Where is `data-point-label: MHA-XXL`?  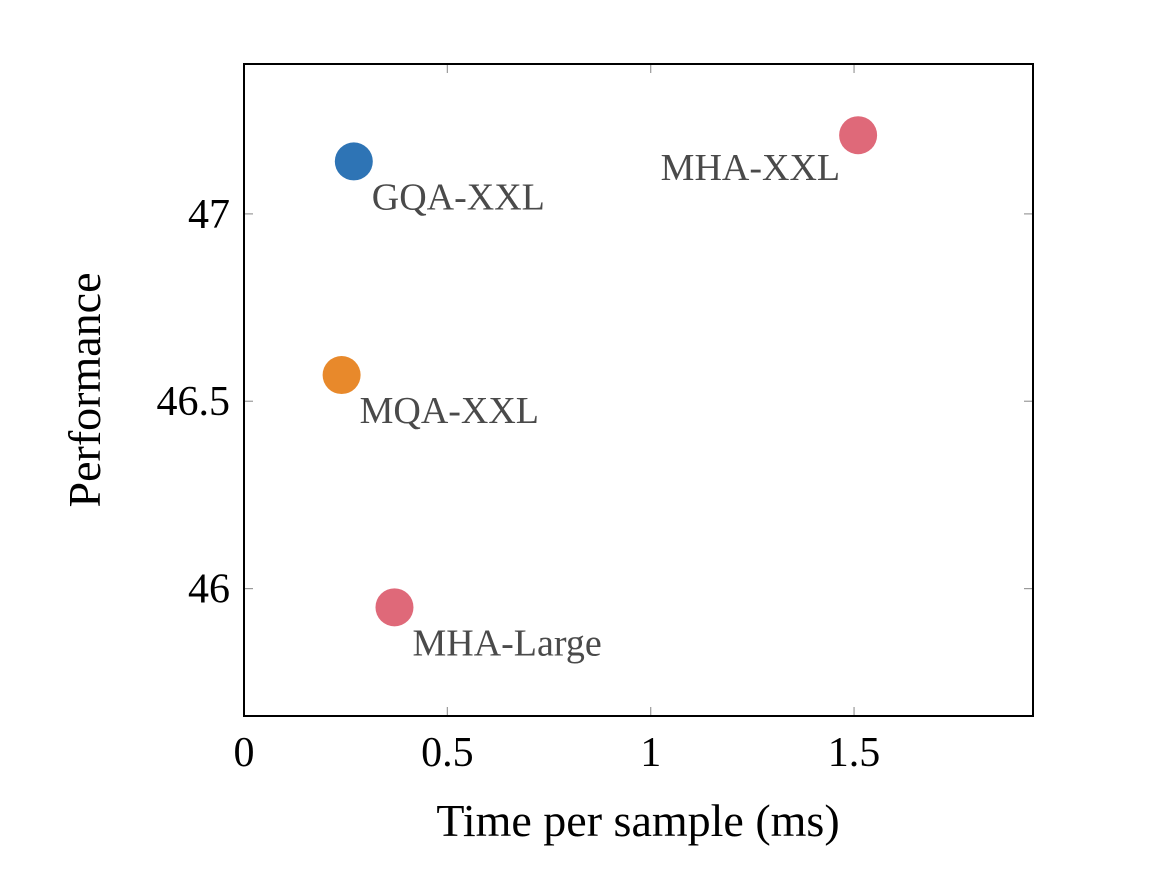 data-point-label: MHA-XXL is located at coordinates (750, 168).